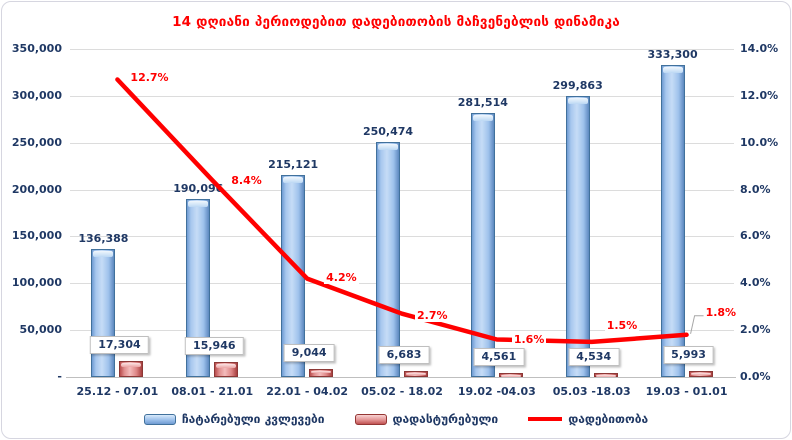 This screenshot has width=792, height=440. What do you see at coordinates (36, 95) in the screenshot?
I see `y-axis-tick-left: 300,000` at bounding box center [36, 95].